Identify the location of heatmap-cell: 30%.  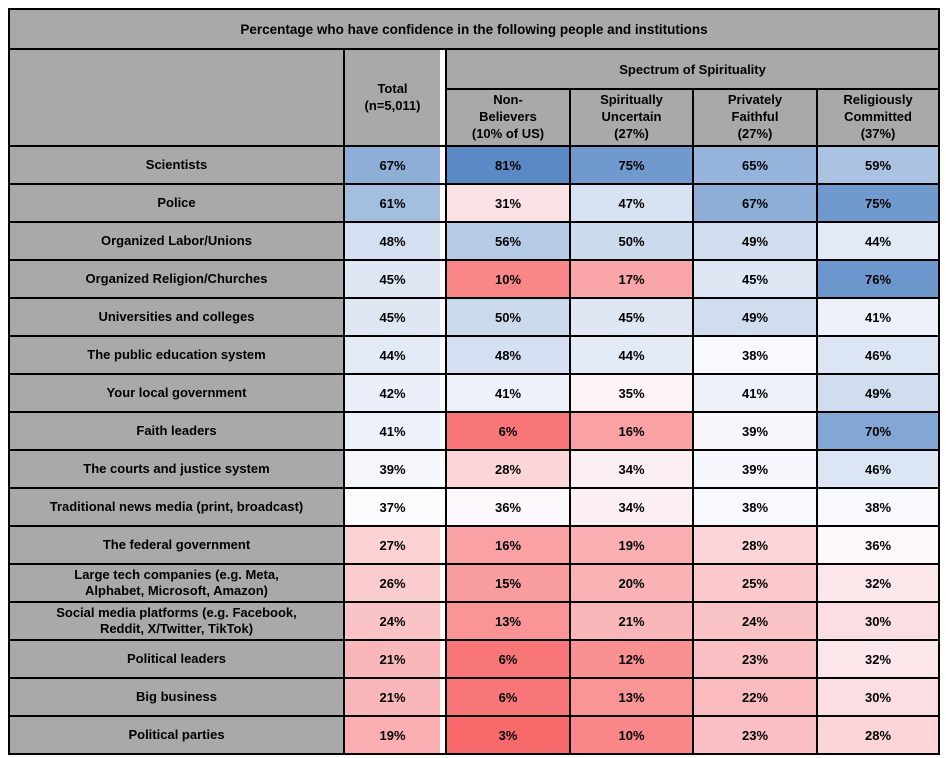
(878, 697).